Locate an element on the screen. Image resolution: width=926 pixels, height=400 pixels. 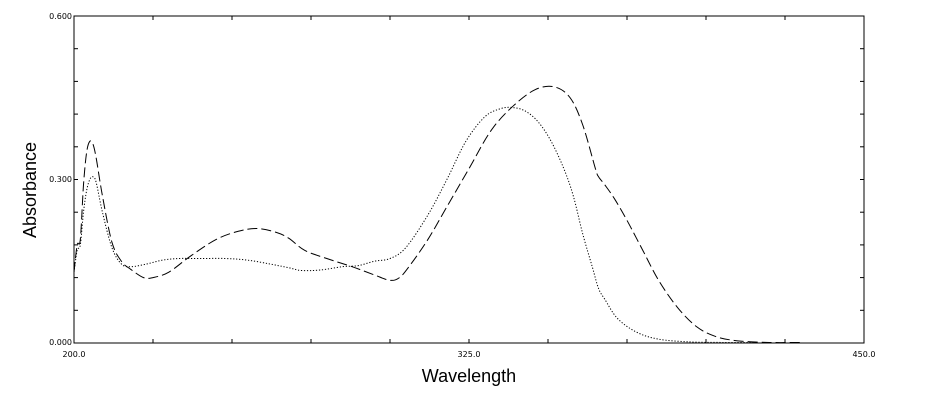
y-tick-top: 0.600 is located at coordinates (60, 16).